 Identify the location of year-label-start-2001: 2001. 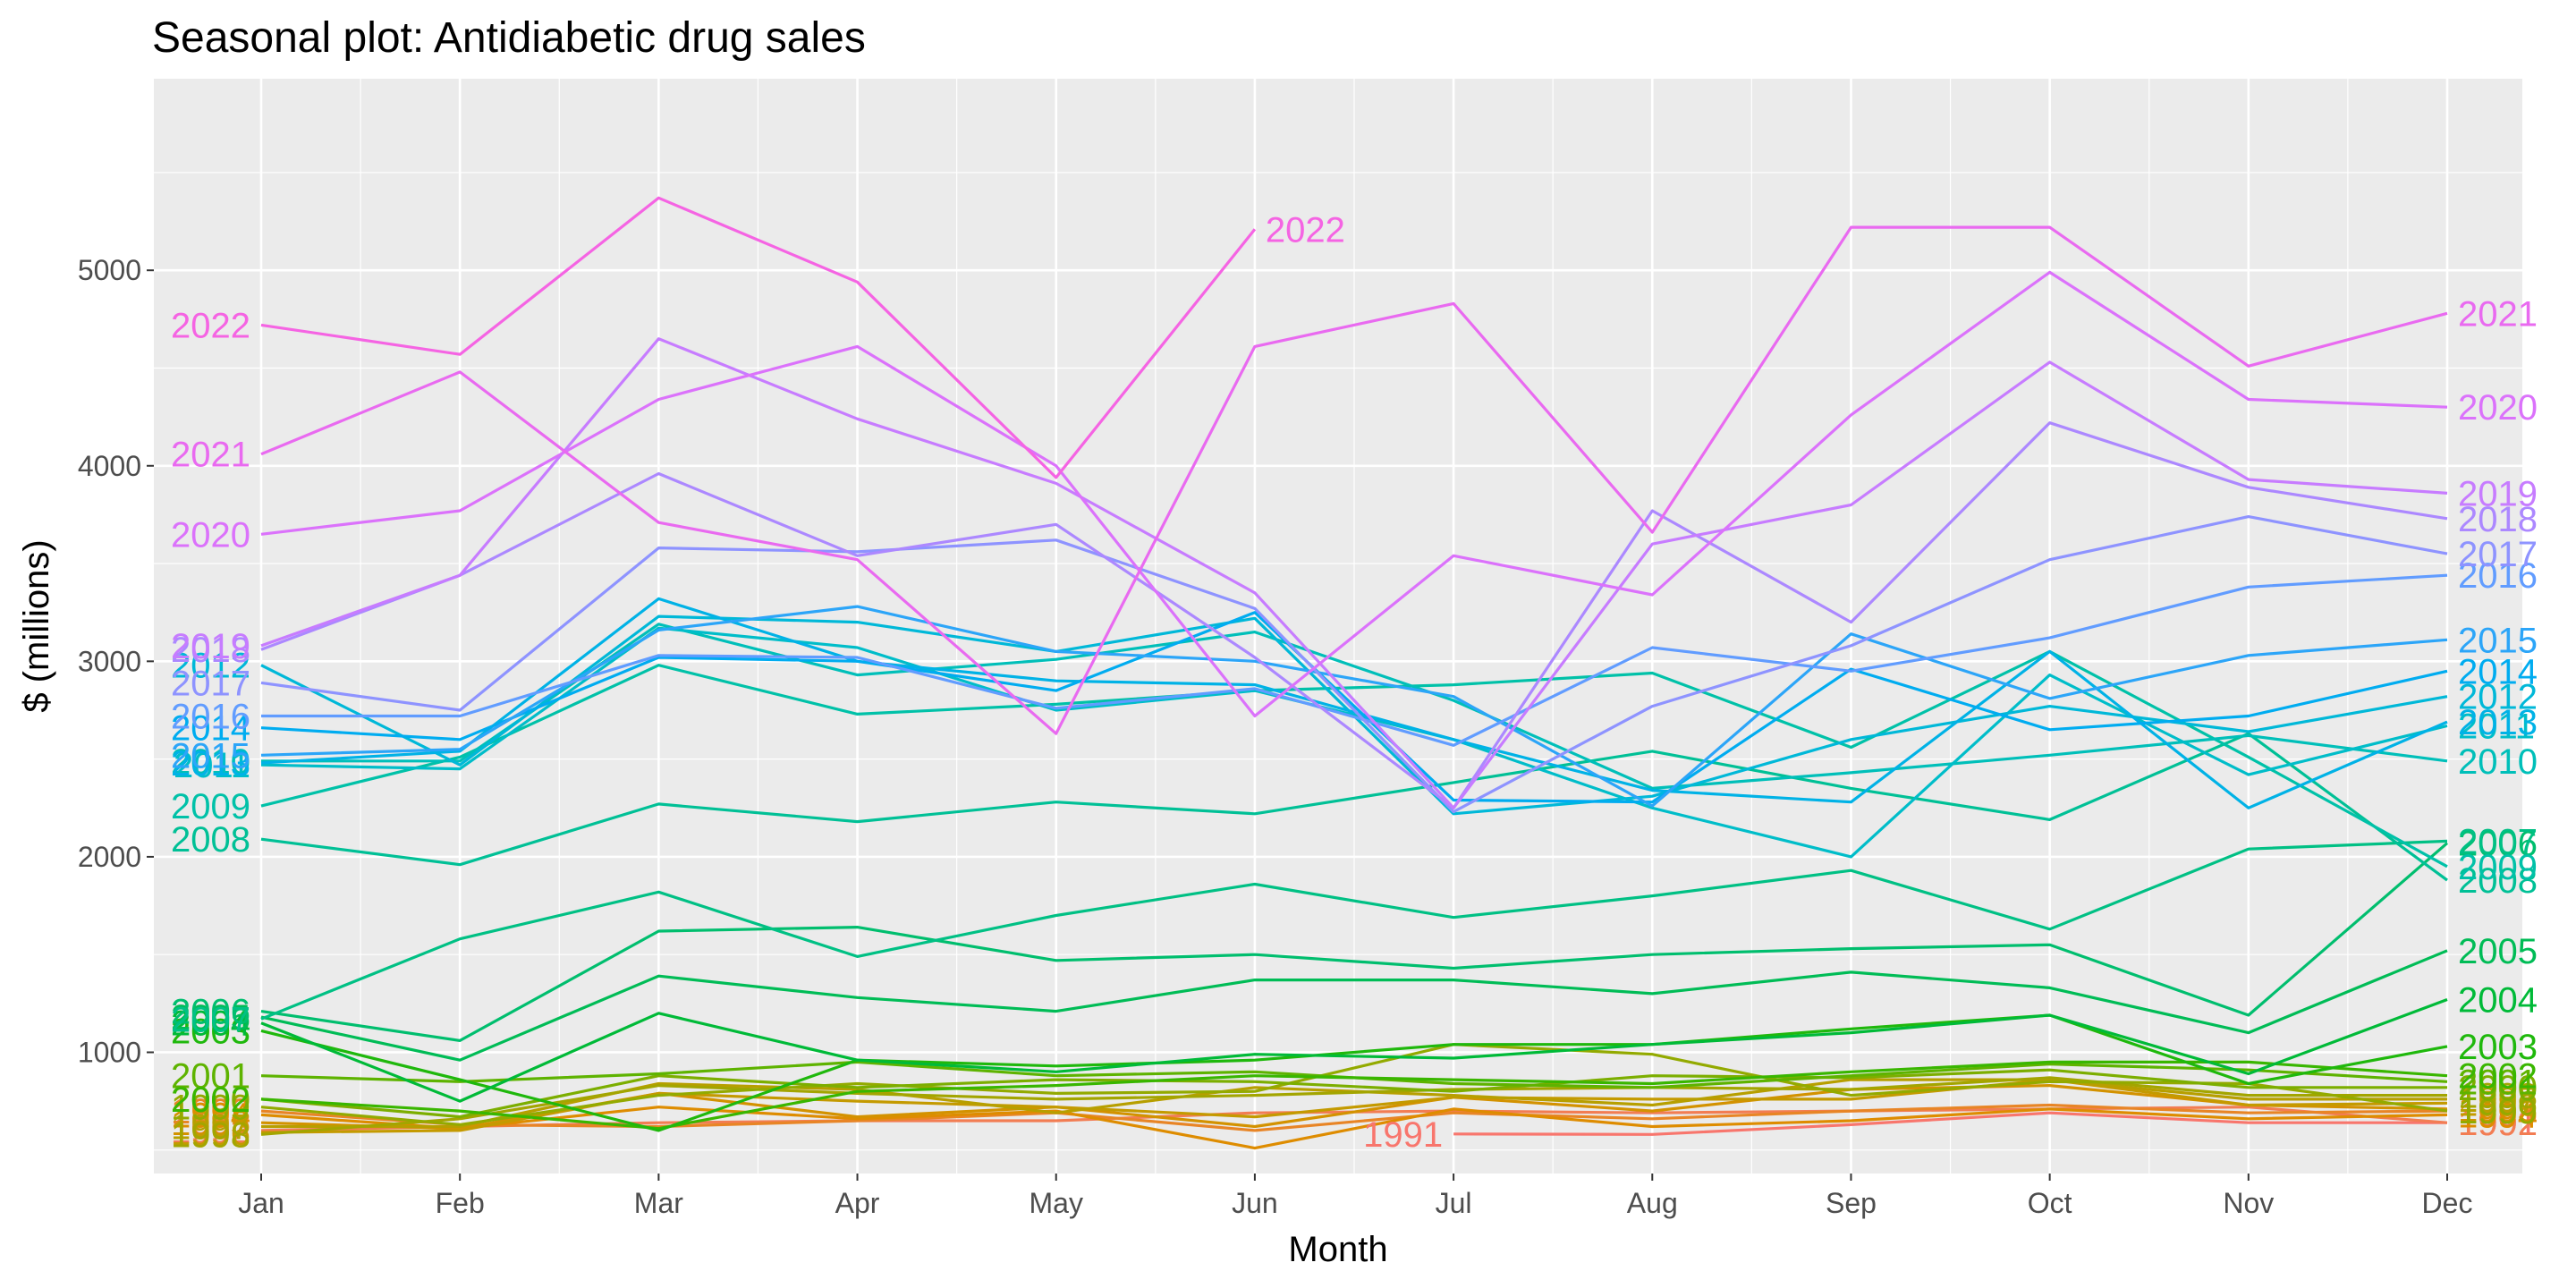
(210, 1077).